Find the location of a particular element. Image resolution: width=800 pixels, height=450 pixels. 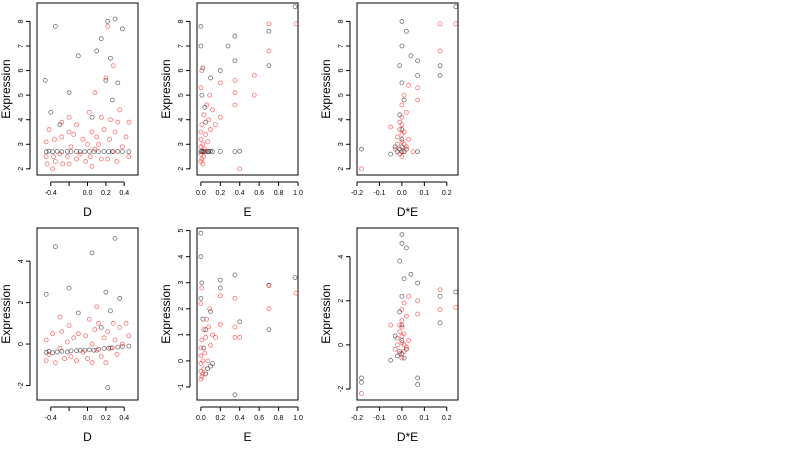

y-tick-label: 5 is located at coordinates (341, 95).